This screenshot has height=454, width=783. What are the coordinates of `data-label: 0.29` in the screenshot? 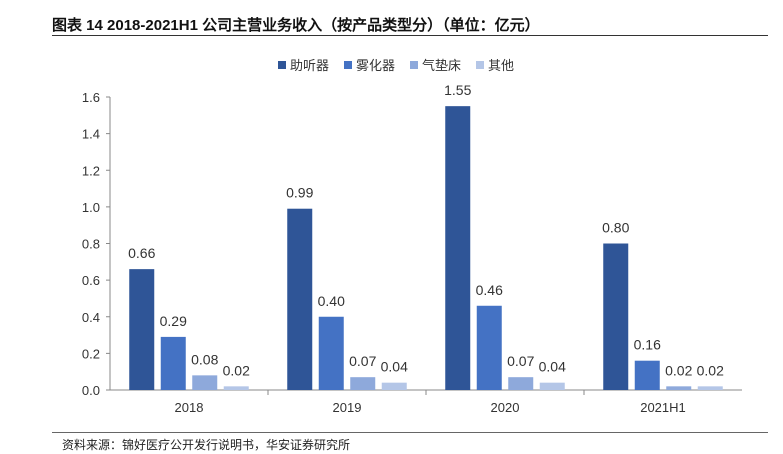 It's located at (173, 321).